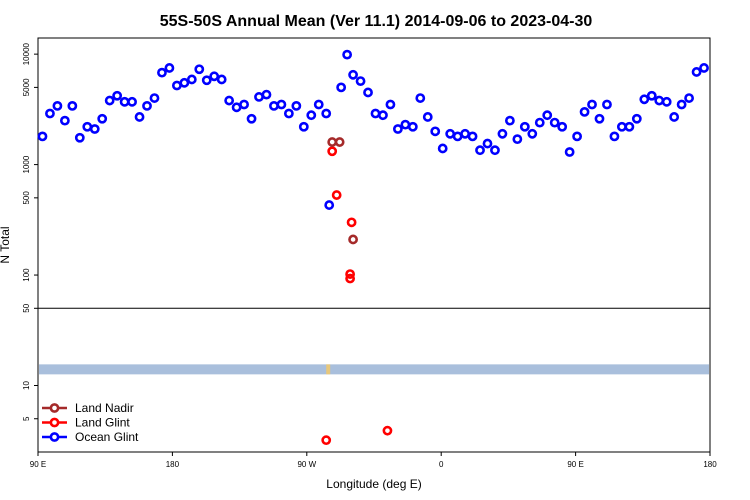  What do you see at coordinates (26, 53) in the screenshot?
I see `y-tick-label: 10000` at bounding box center [26, 53].